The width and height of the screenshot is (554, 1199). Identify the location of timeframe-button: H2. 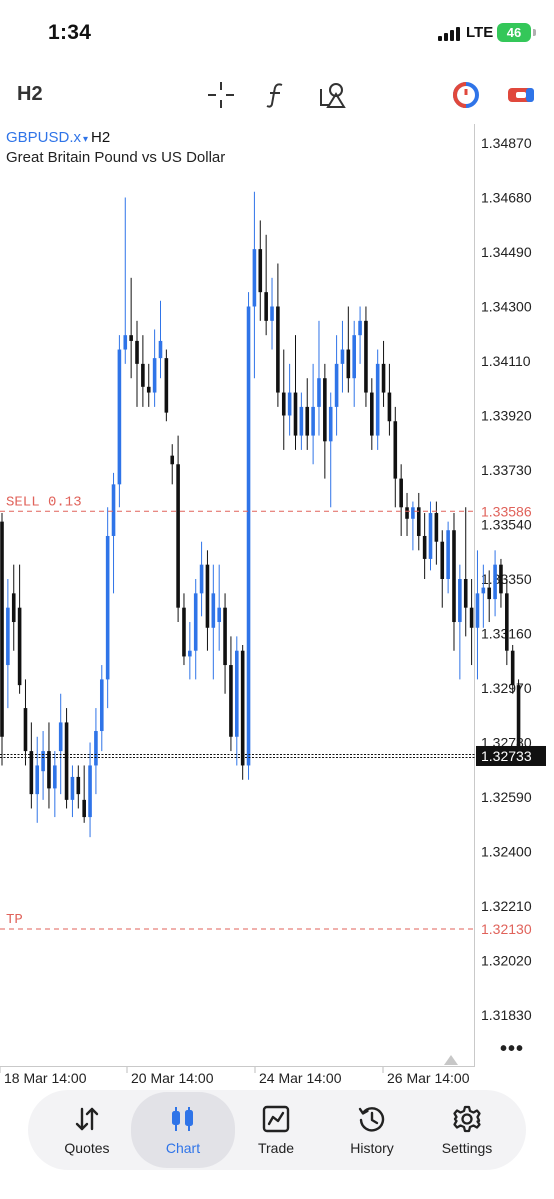
(30, 94).